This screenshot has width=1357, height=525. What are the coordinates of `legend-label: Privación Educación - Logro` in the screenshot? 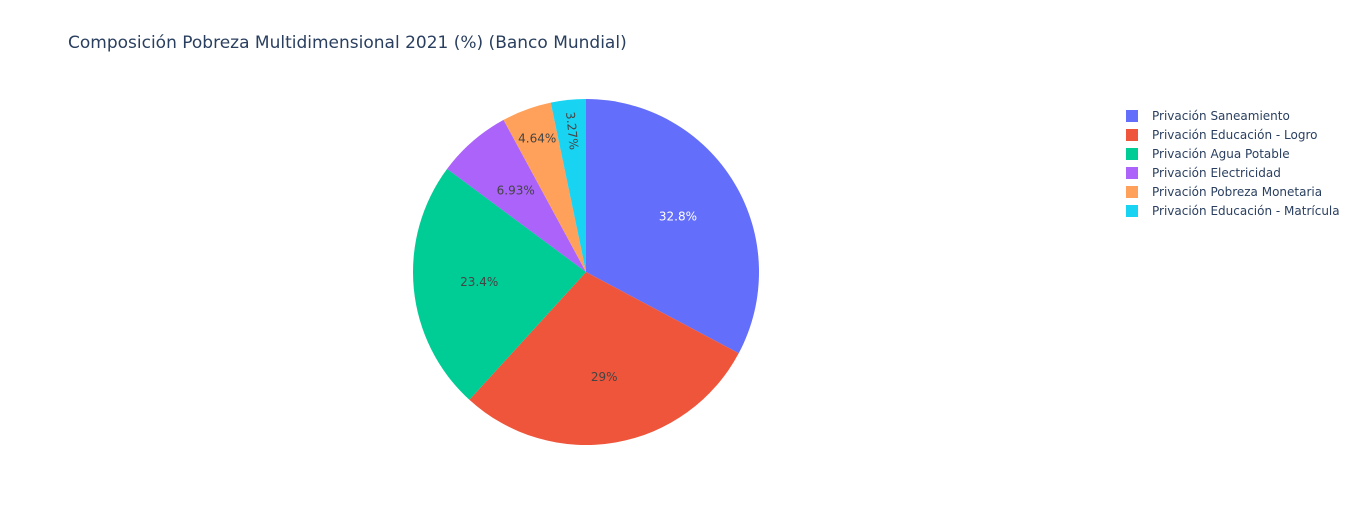 It's located at (1235, 134).